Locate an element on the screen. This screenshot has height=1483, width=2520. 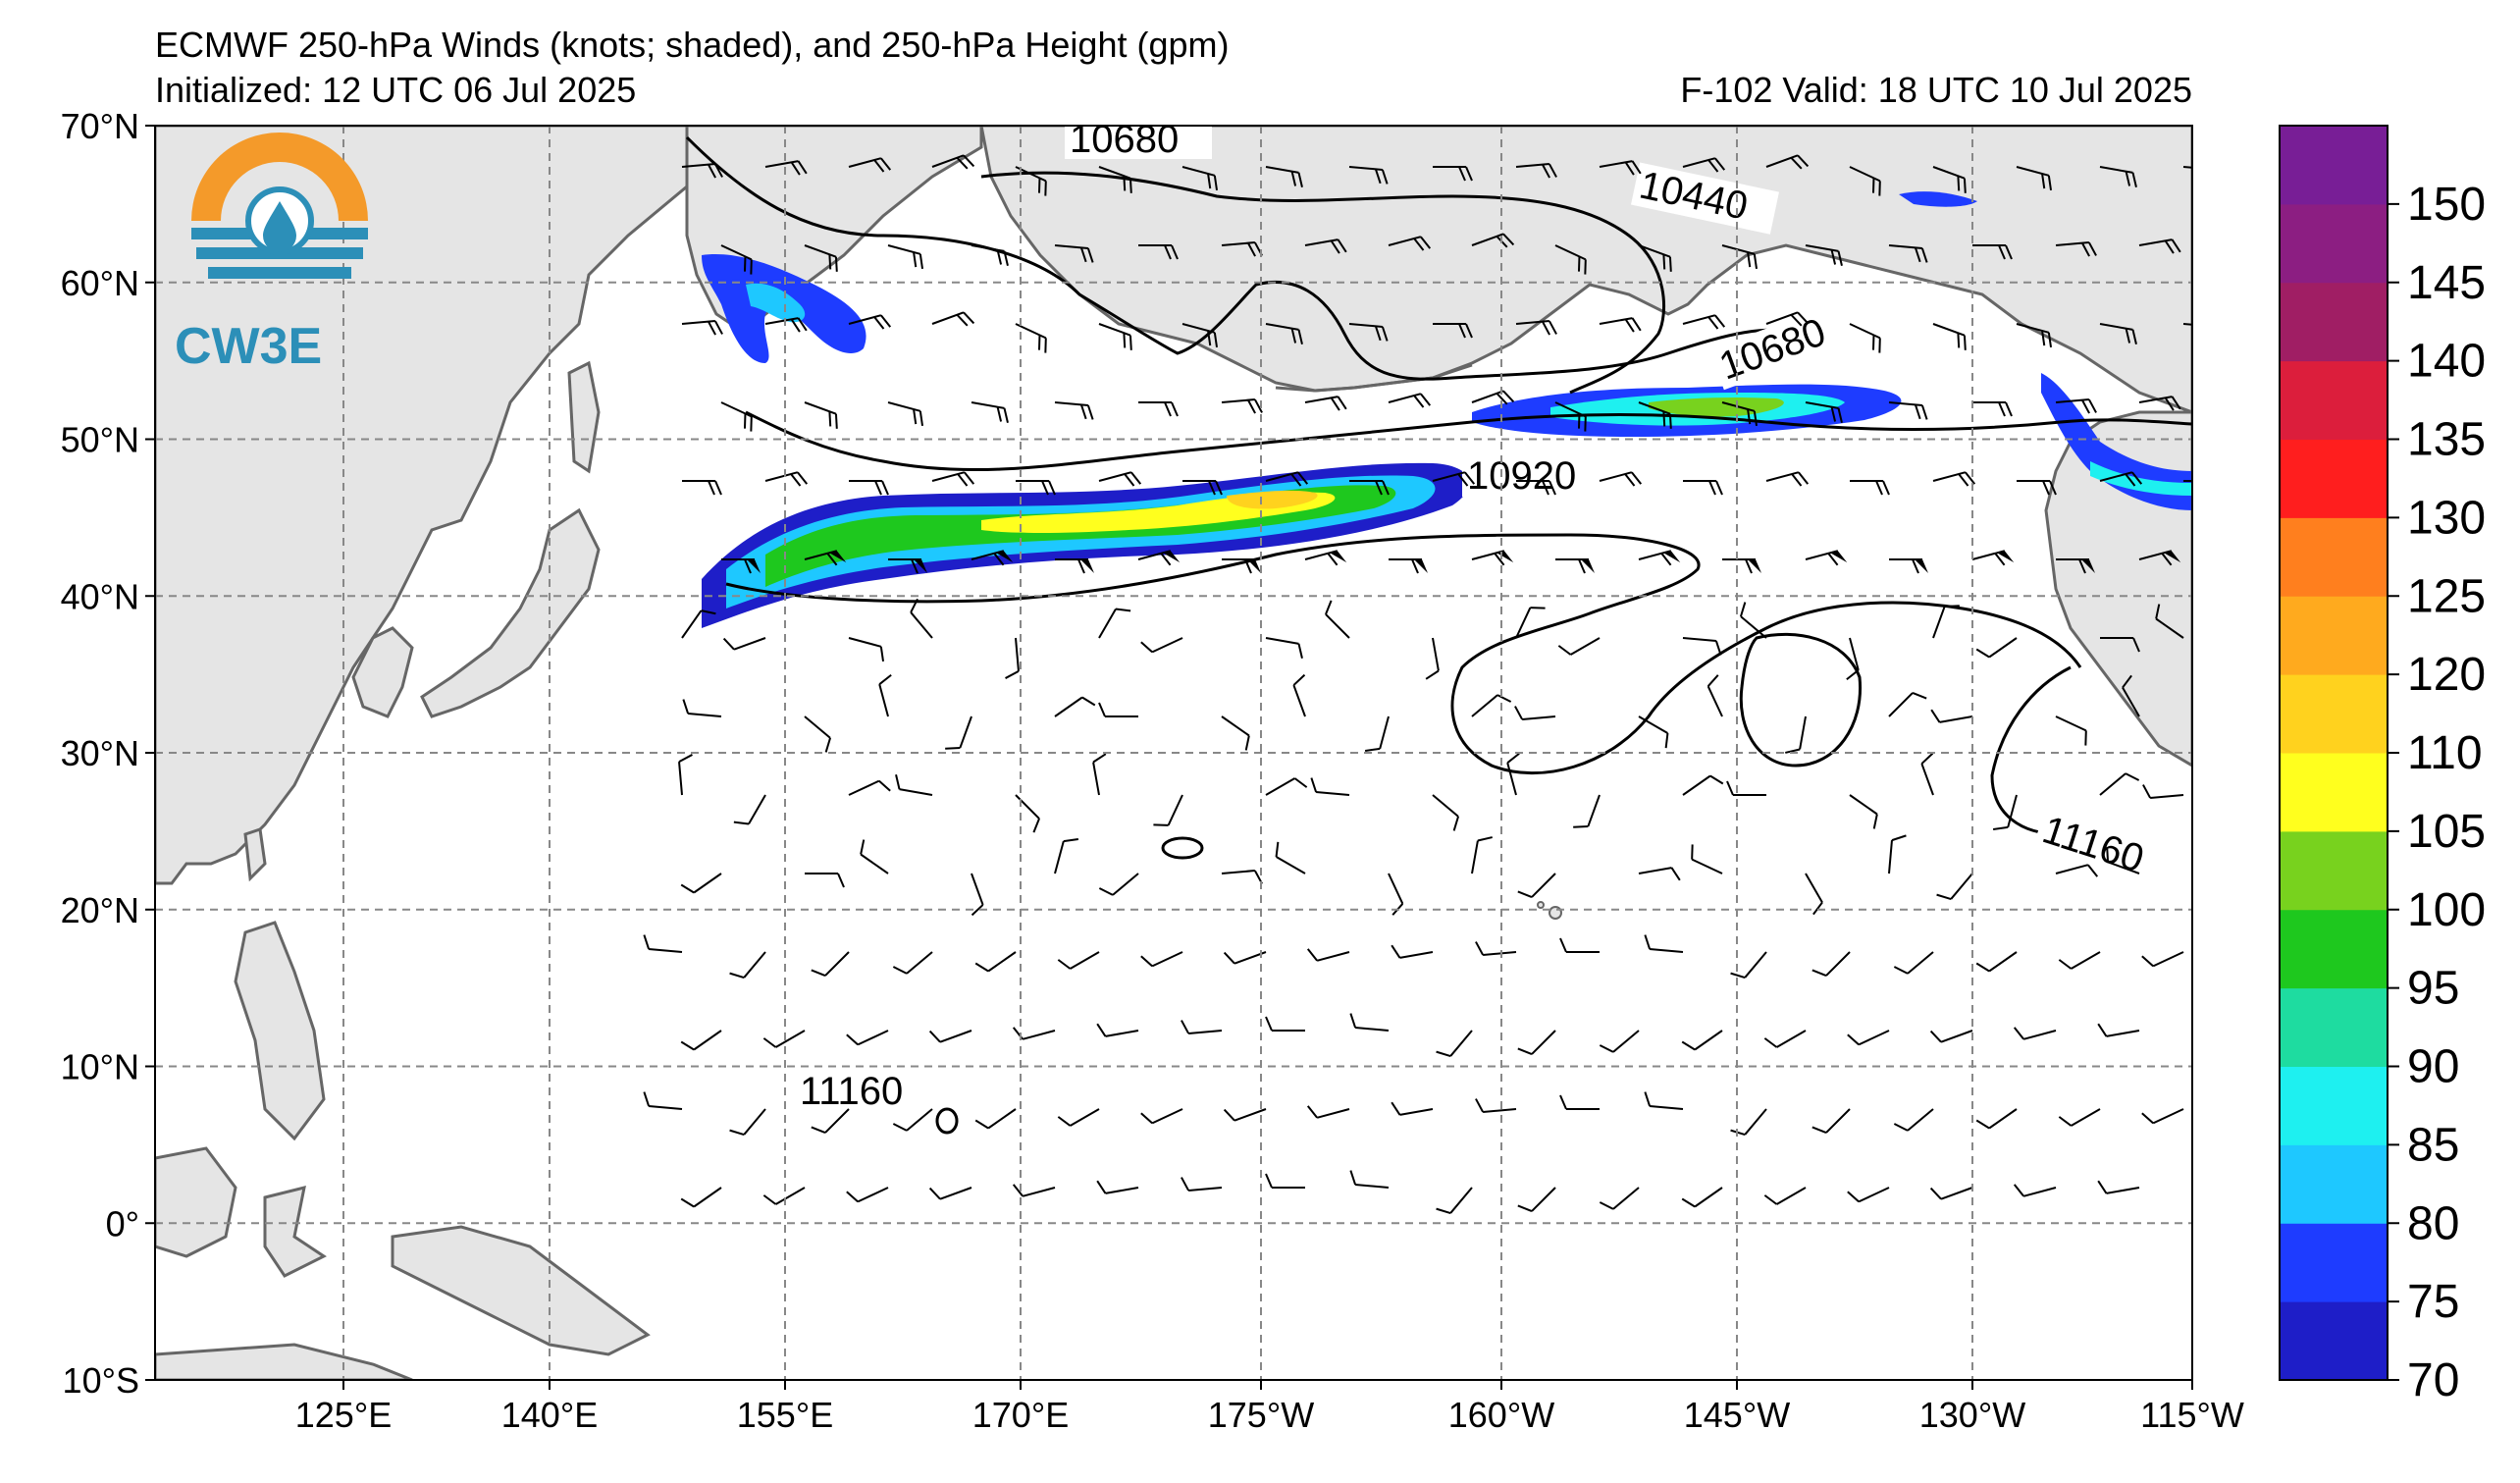
raindrop-icon is located at coordinates (279, 226).